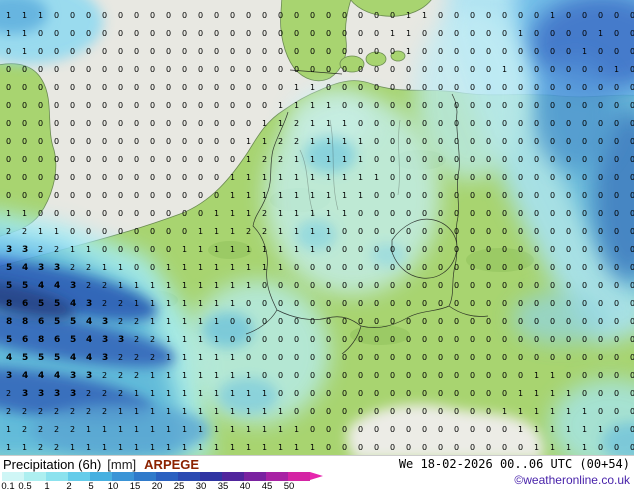 The height and width of the screenshot is (490, 634). I want to click on legend-tick-label: 20, so click(157, 485).